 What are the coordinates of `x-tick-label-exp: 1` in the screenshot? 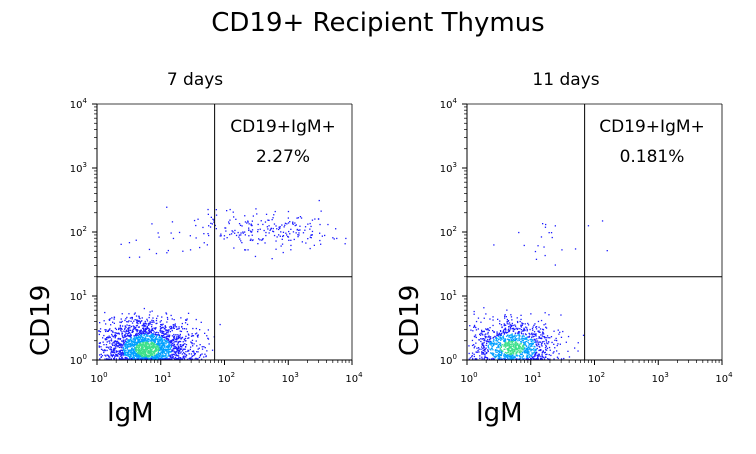 It's located at (539, 375).